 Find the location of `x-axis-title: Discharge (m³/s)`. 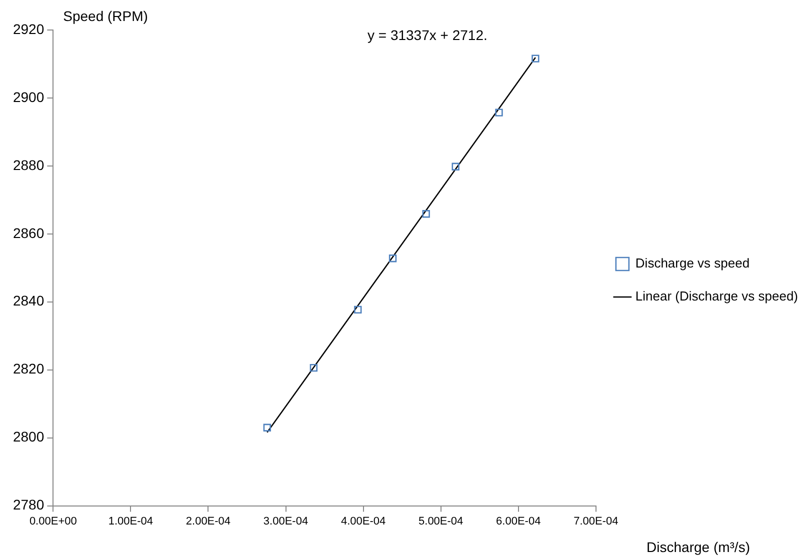

x-axis-title: Discharge (m³/s) is located at coordinates (698, 546).